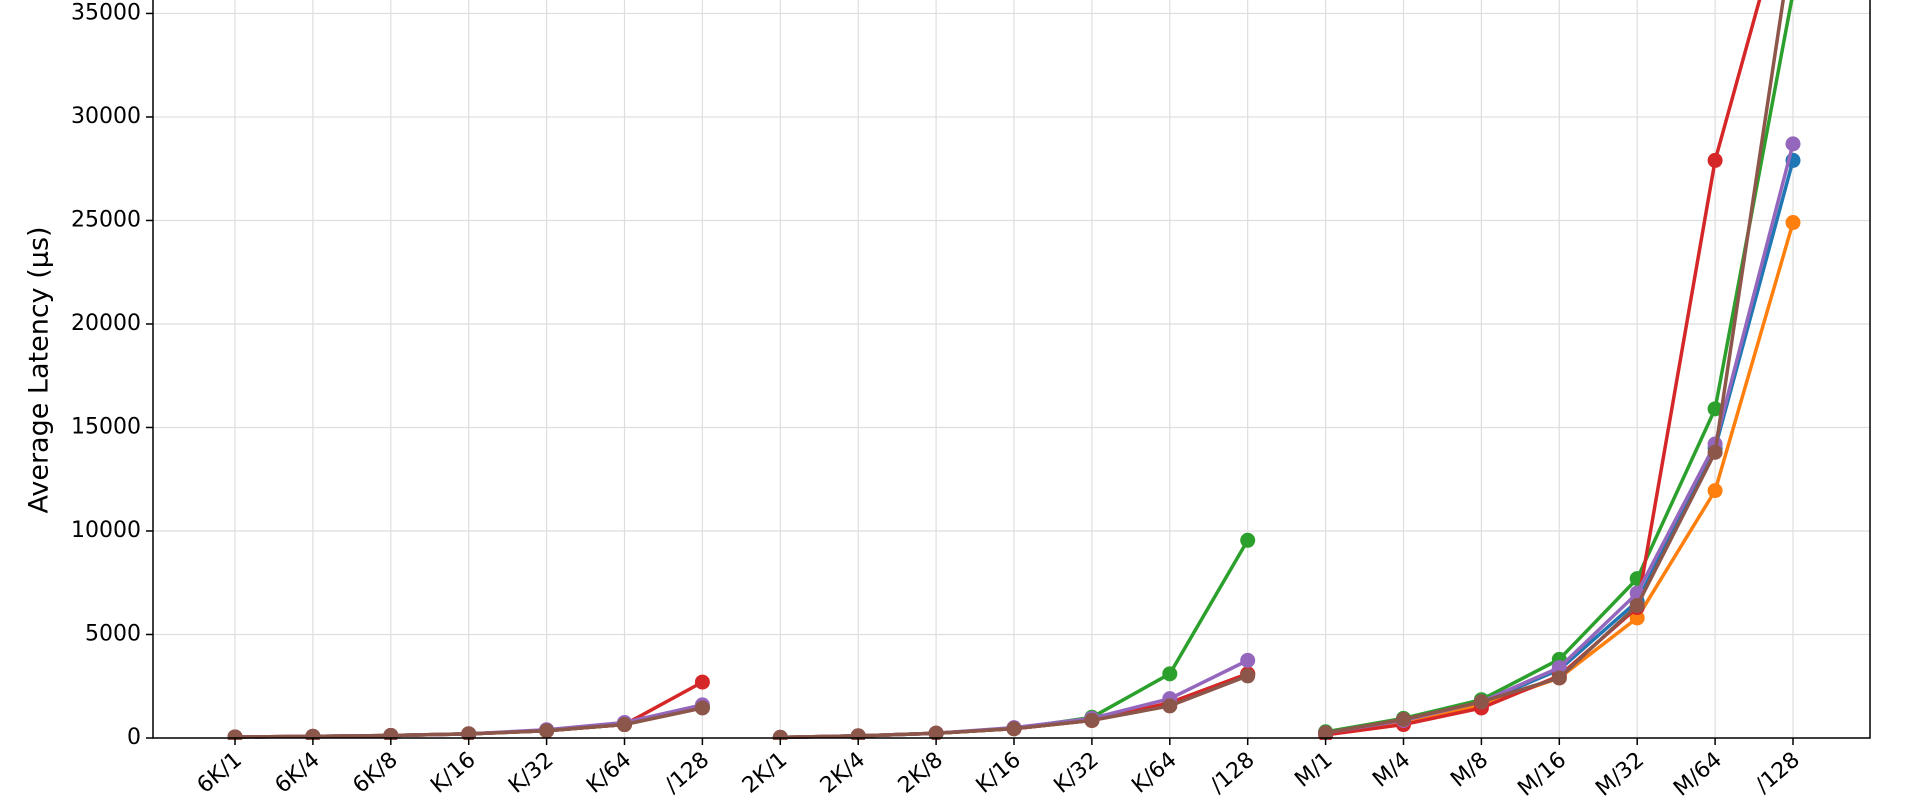 This screenshot has width=1920, height=800. Describe the element at coordinates (1542, 773) in the screenshot. I see `x-tick-label: M/16` at that location.